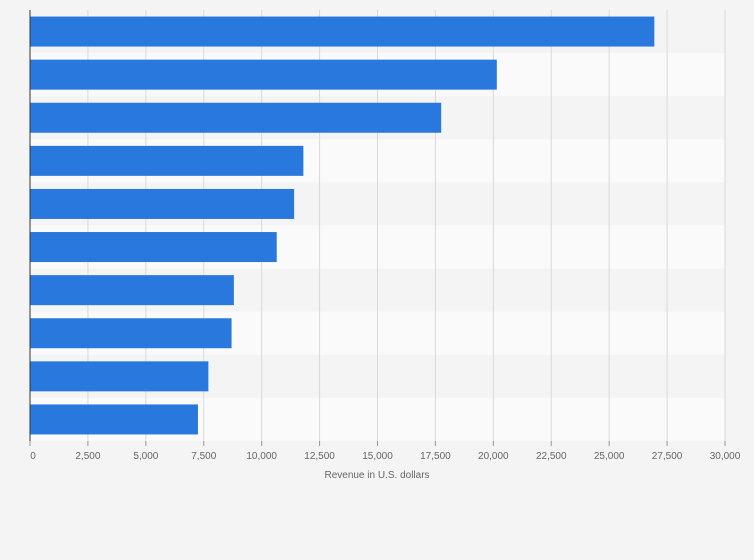  What do you see at coordinates (377, 456) in the screenshot?
I see `x-tick-label: 15,000` at bounding box center [377, 456].